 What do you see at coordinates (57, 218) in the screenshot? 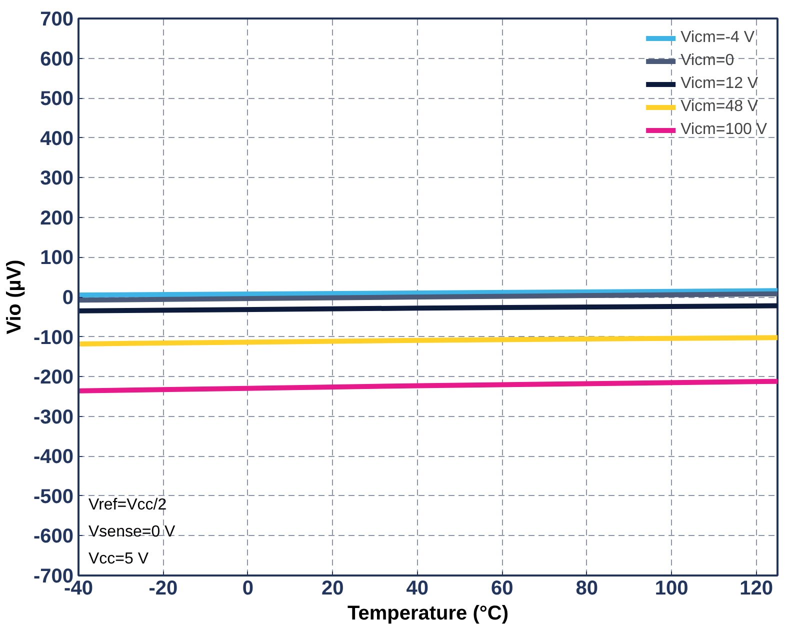
I see `y-tick-label: 200` at bounding box center [57, 218].